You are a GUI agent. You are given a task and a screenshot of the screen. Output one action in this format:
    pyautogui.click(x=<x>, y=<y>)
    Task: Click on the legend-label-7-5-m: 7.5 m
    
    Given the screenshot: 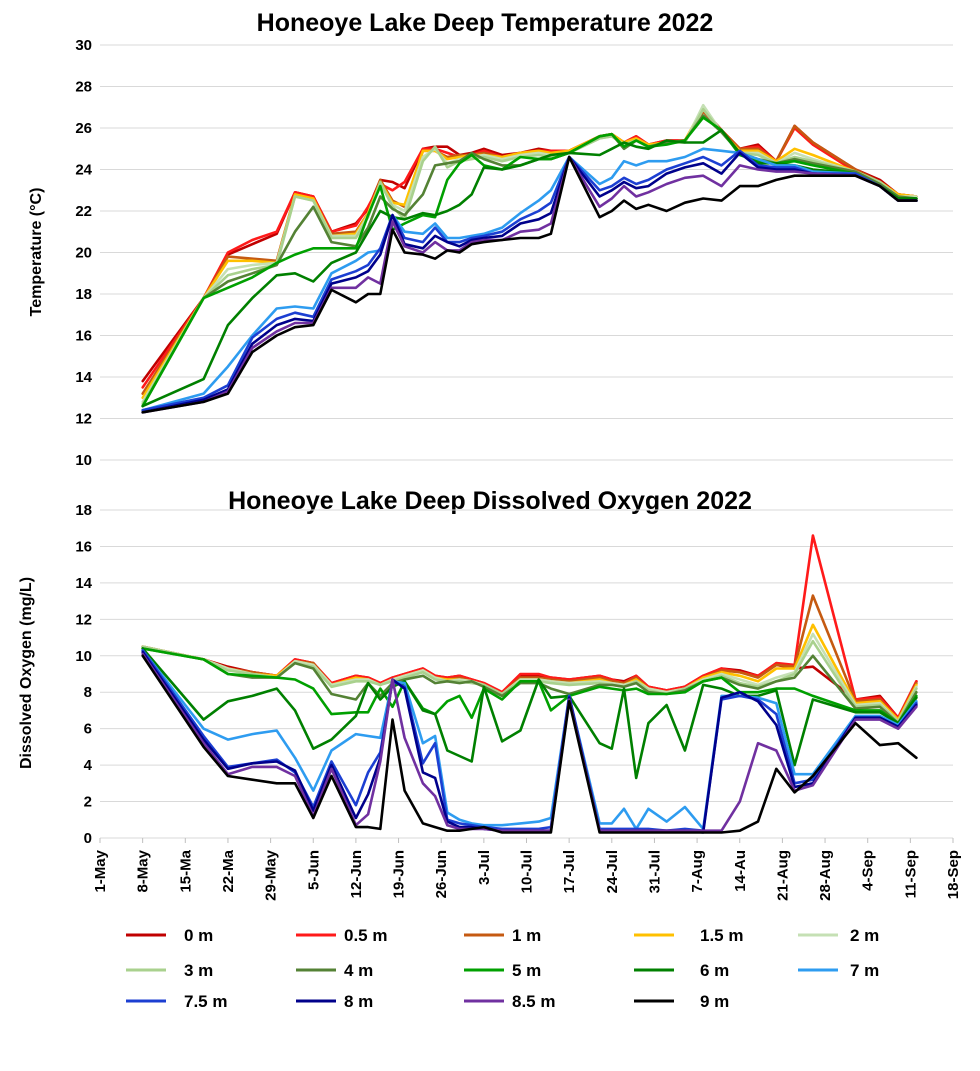 What is the action you would take?
    pyautogui.click(x=205, y=1001)
    